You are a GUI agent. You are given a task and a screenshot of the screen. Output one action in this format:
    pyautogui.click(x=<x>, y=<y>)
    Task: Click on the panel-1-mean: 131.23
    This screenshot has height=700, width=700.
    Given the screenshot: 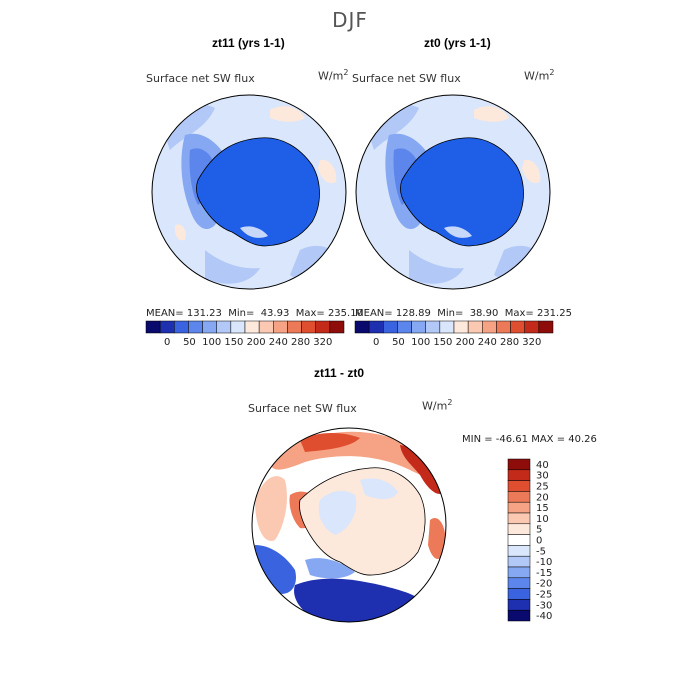 What is the action you would take?
    pyautogui.click(x=204, y=313)
    